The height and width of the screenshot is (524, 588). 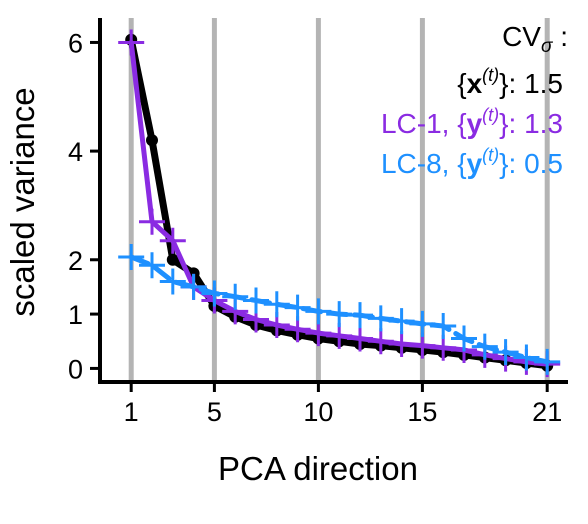 What do you see at coordinates (472, 122) in the screenshot?
I see `annotation-line-lc1: LC-1, {y(t)}: 1.3` at bounding box center [472, 122].